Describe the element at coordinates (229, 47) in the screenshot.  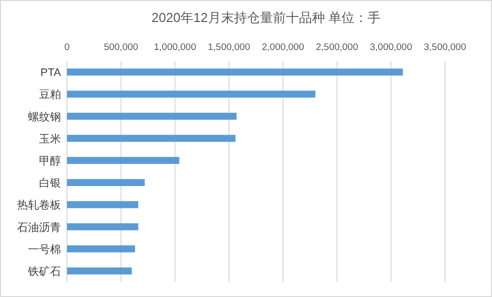
I see `x-tick-label: 1,500,000` at that location.